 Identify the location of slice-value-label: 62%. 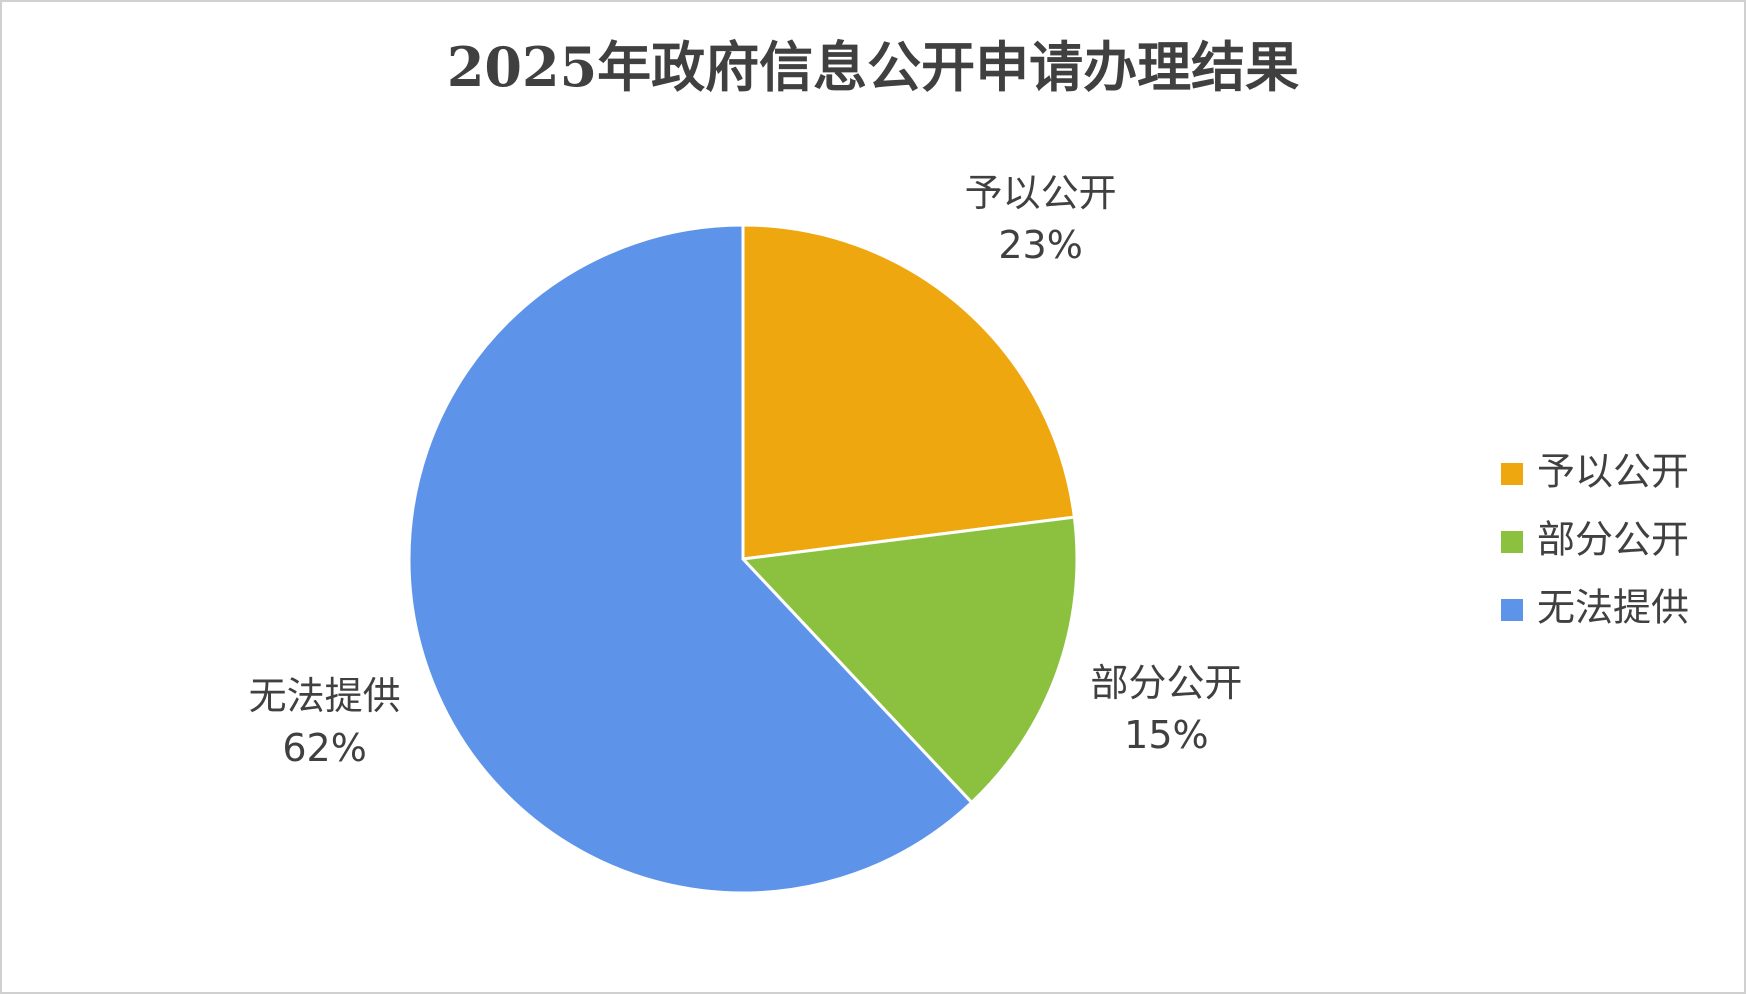
(324, 748).